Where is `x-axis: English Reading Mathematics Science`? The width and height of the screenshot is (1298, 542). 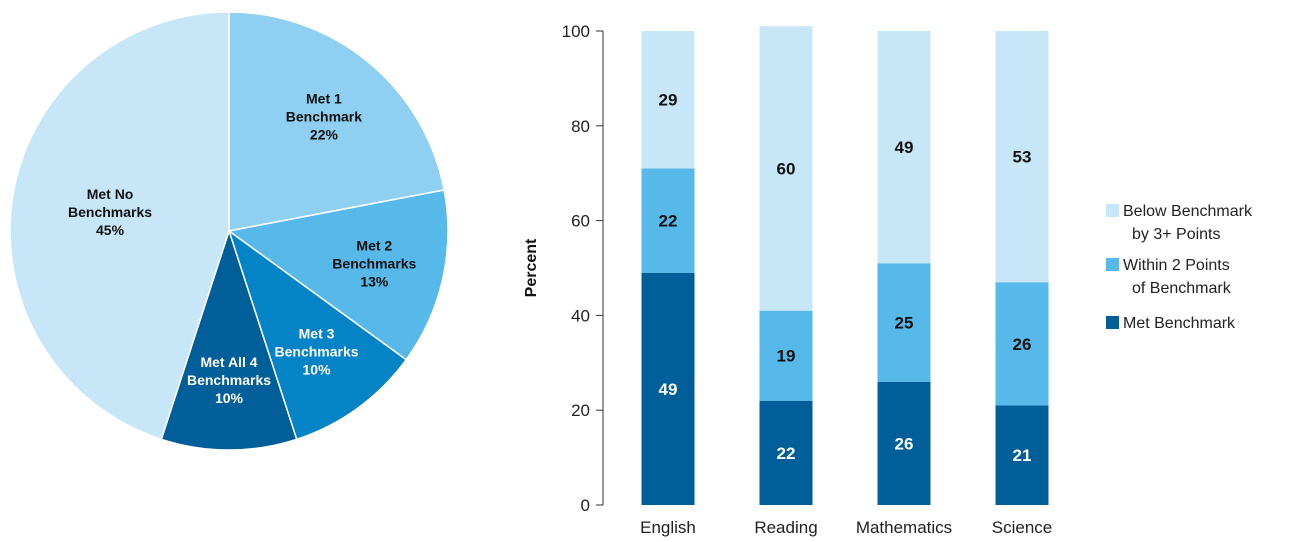
x-axis: English Reading Mathematics Science is located at coordinates (846, 527).